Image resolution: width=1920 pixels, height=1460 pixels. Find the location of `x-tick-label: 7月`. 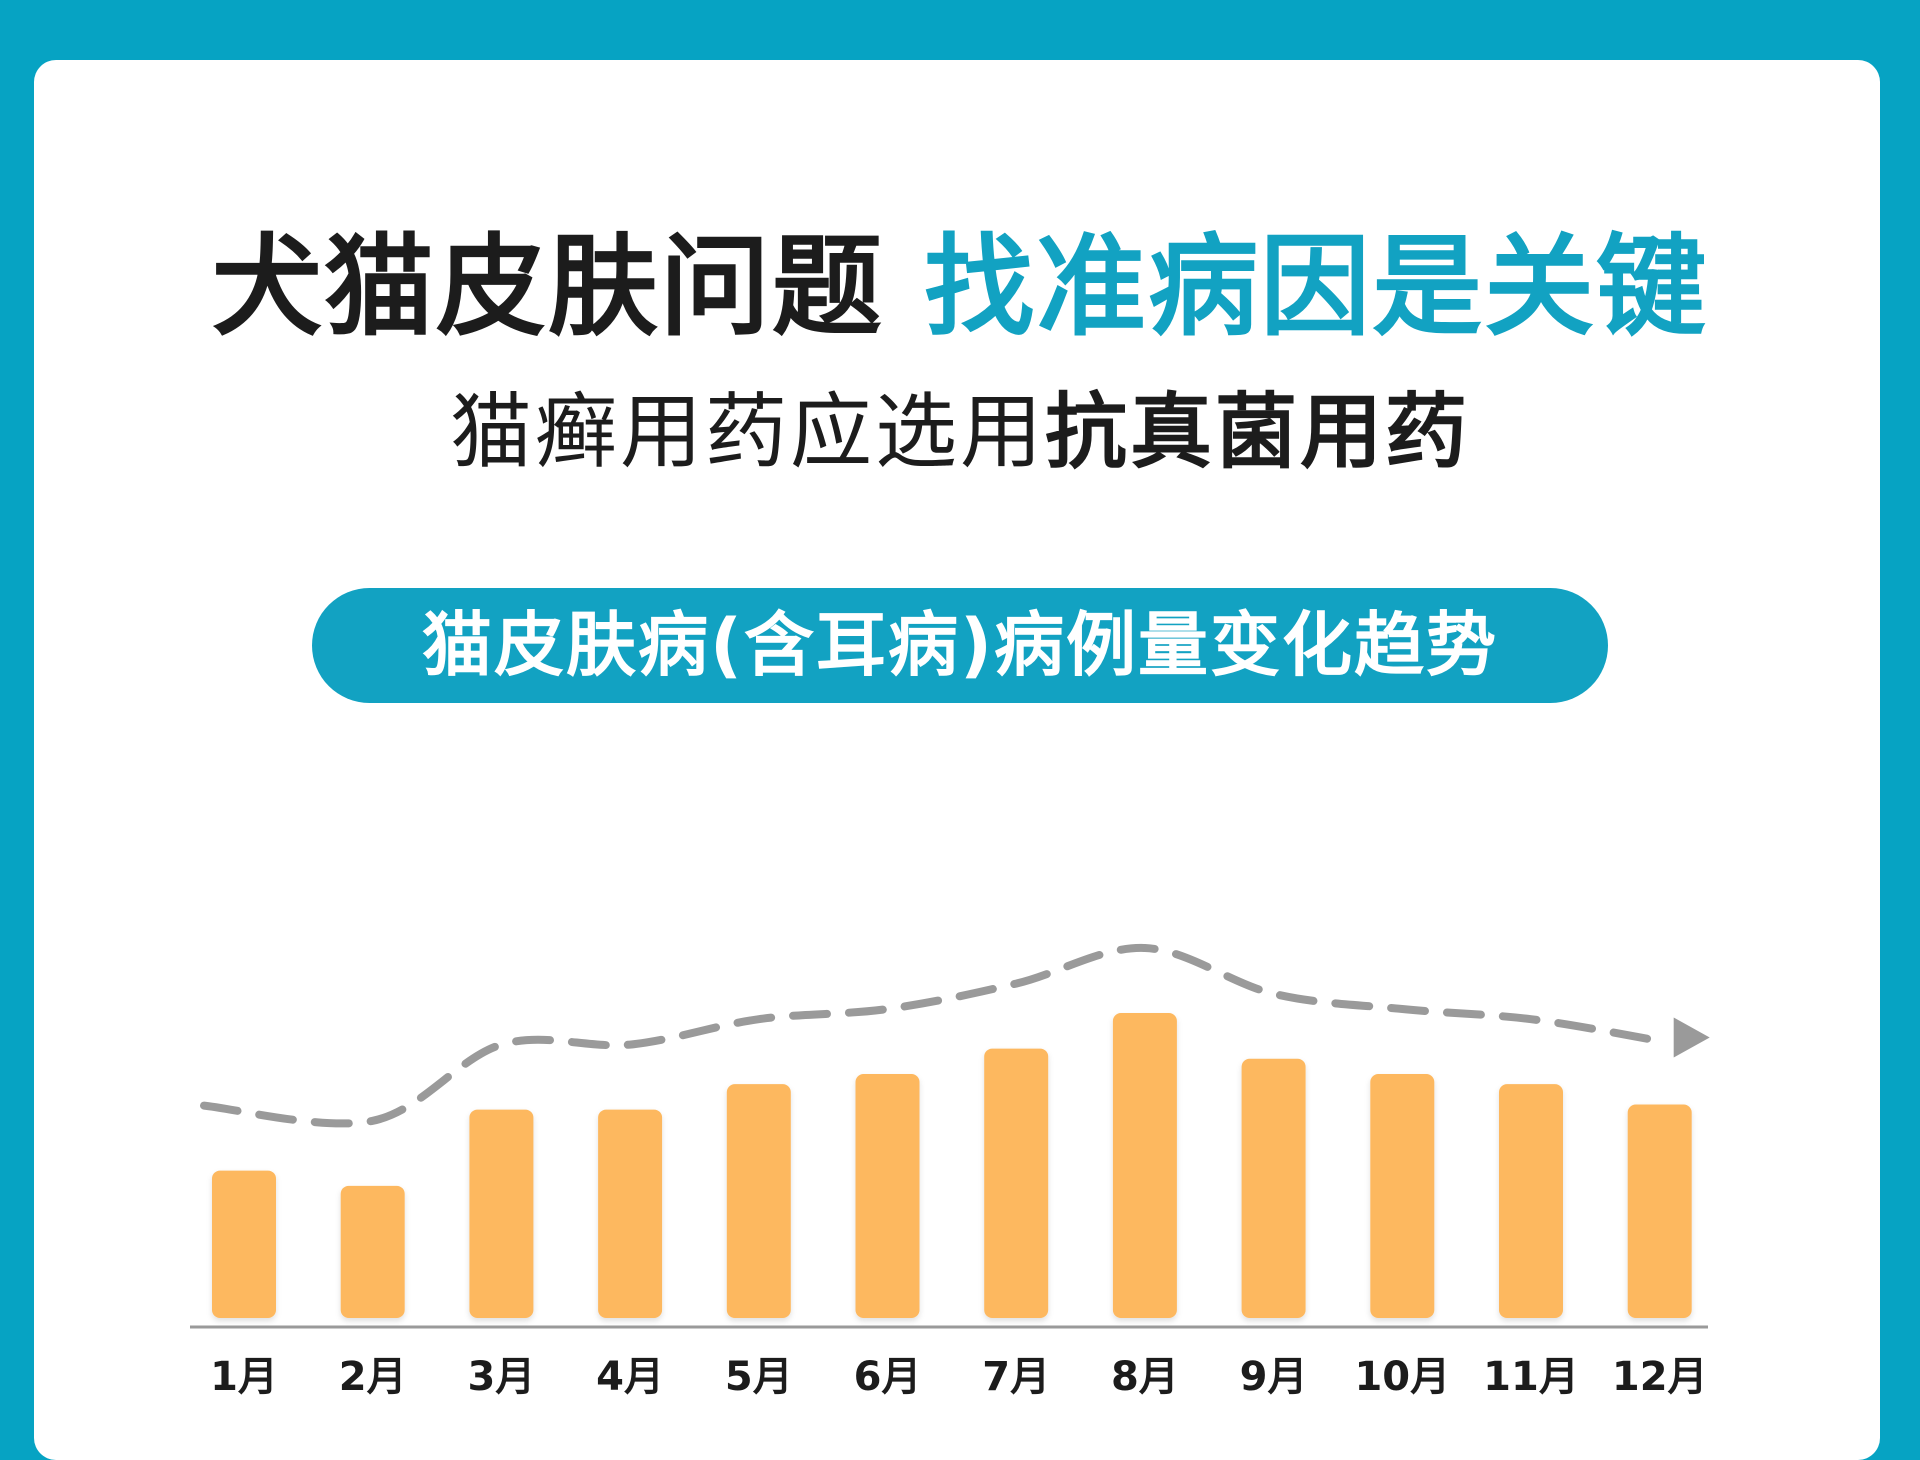

x-tick-label: 7月 is located at coordinates (1016, 1377).